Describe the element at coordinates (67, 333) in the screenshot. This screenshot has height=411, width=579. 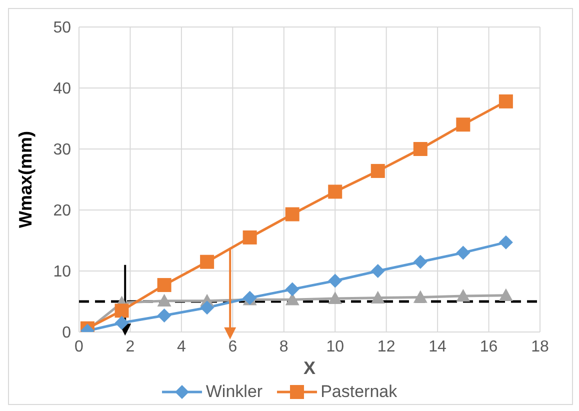
I see `y-tick-label: 0` at that location.